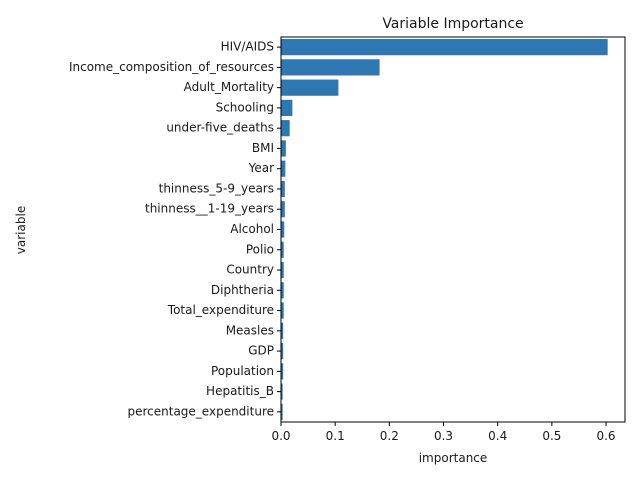 Image resolution: width=640 pixels, height=484 pixels. What do you see at coordinates (452, 24) in the screenshot?
I see `chart-title: Variable Importance` at bounding box center [452, 24].